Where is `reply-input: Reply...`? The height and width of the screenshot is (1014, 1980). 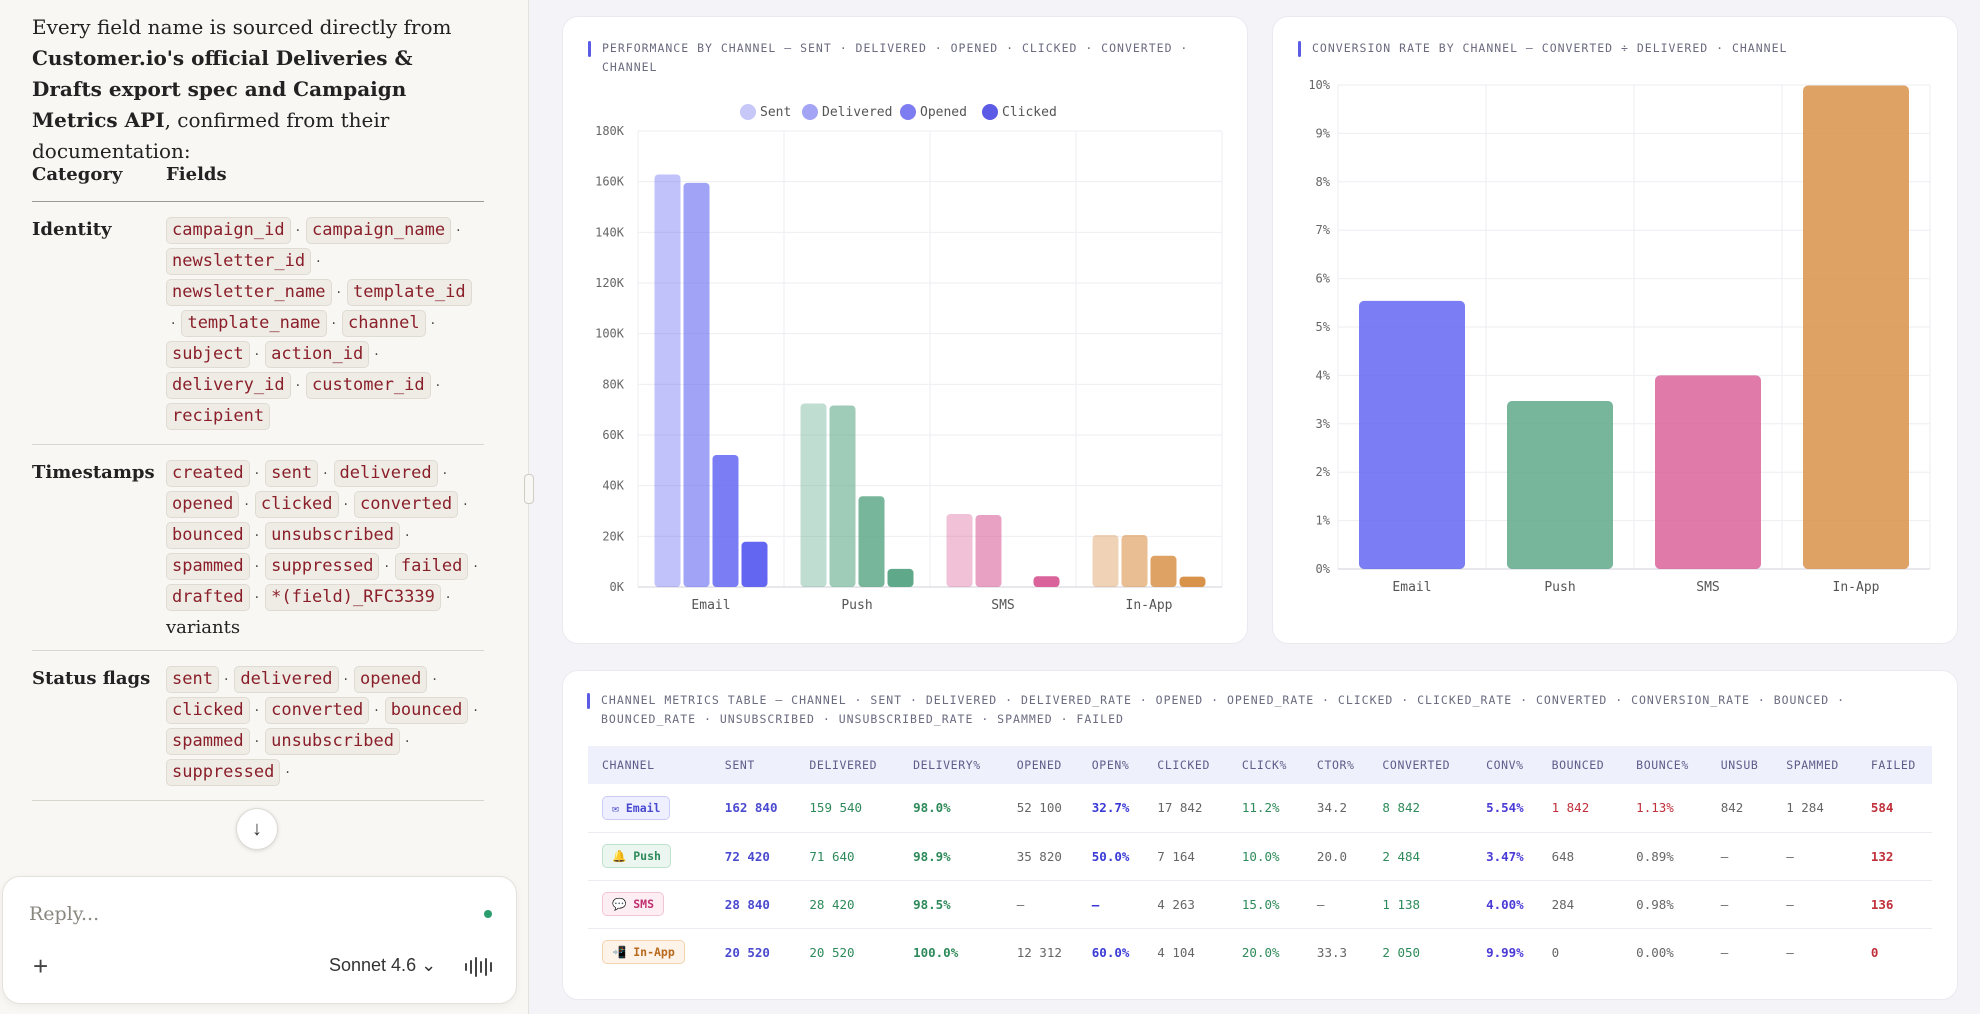 reply-input: Reply... is located at coordinates (64, 914).